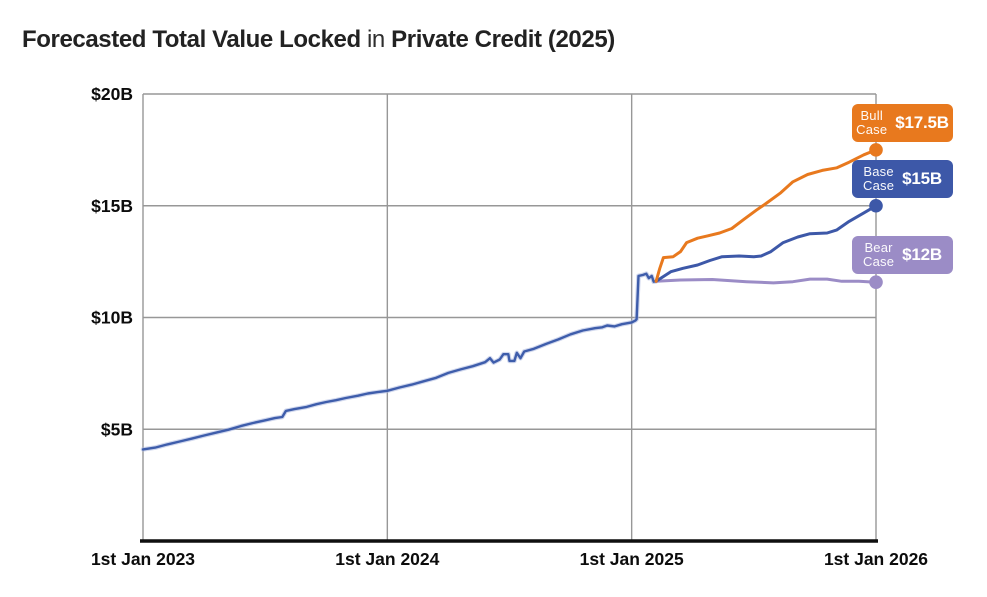 This screenshot has height=597, width=987. I want to click on y-tick-label: $5B, so click(117, 429).